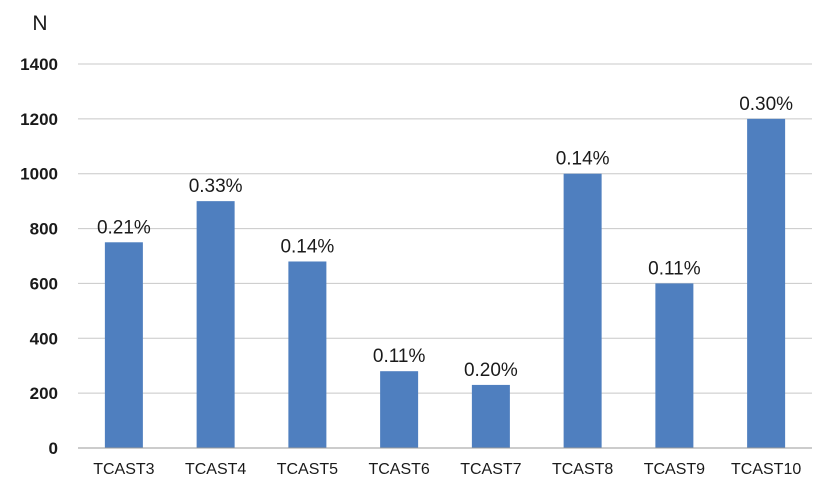 Image resolution: width=837 pixels, height=482 pixels. What do you see at coordinates (766, 283) in the screenshot?
I see `bar-tcast10` at bounding box center [766, 283].